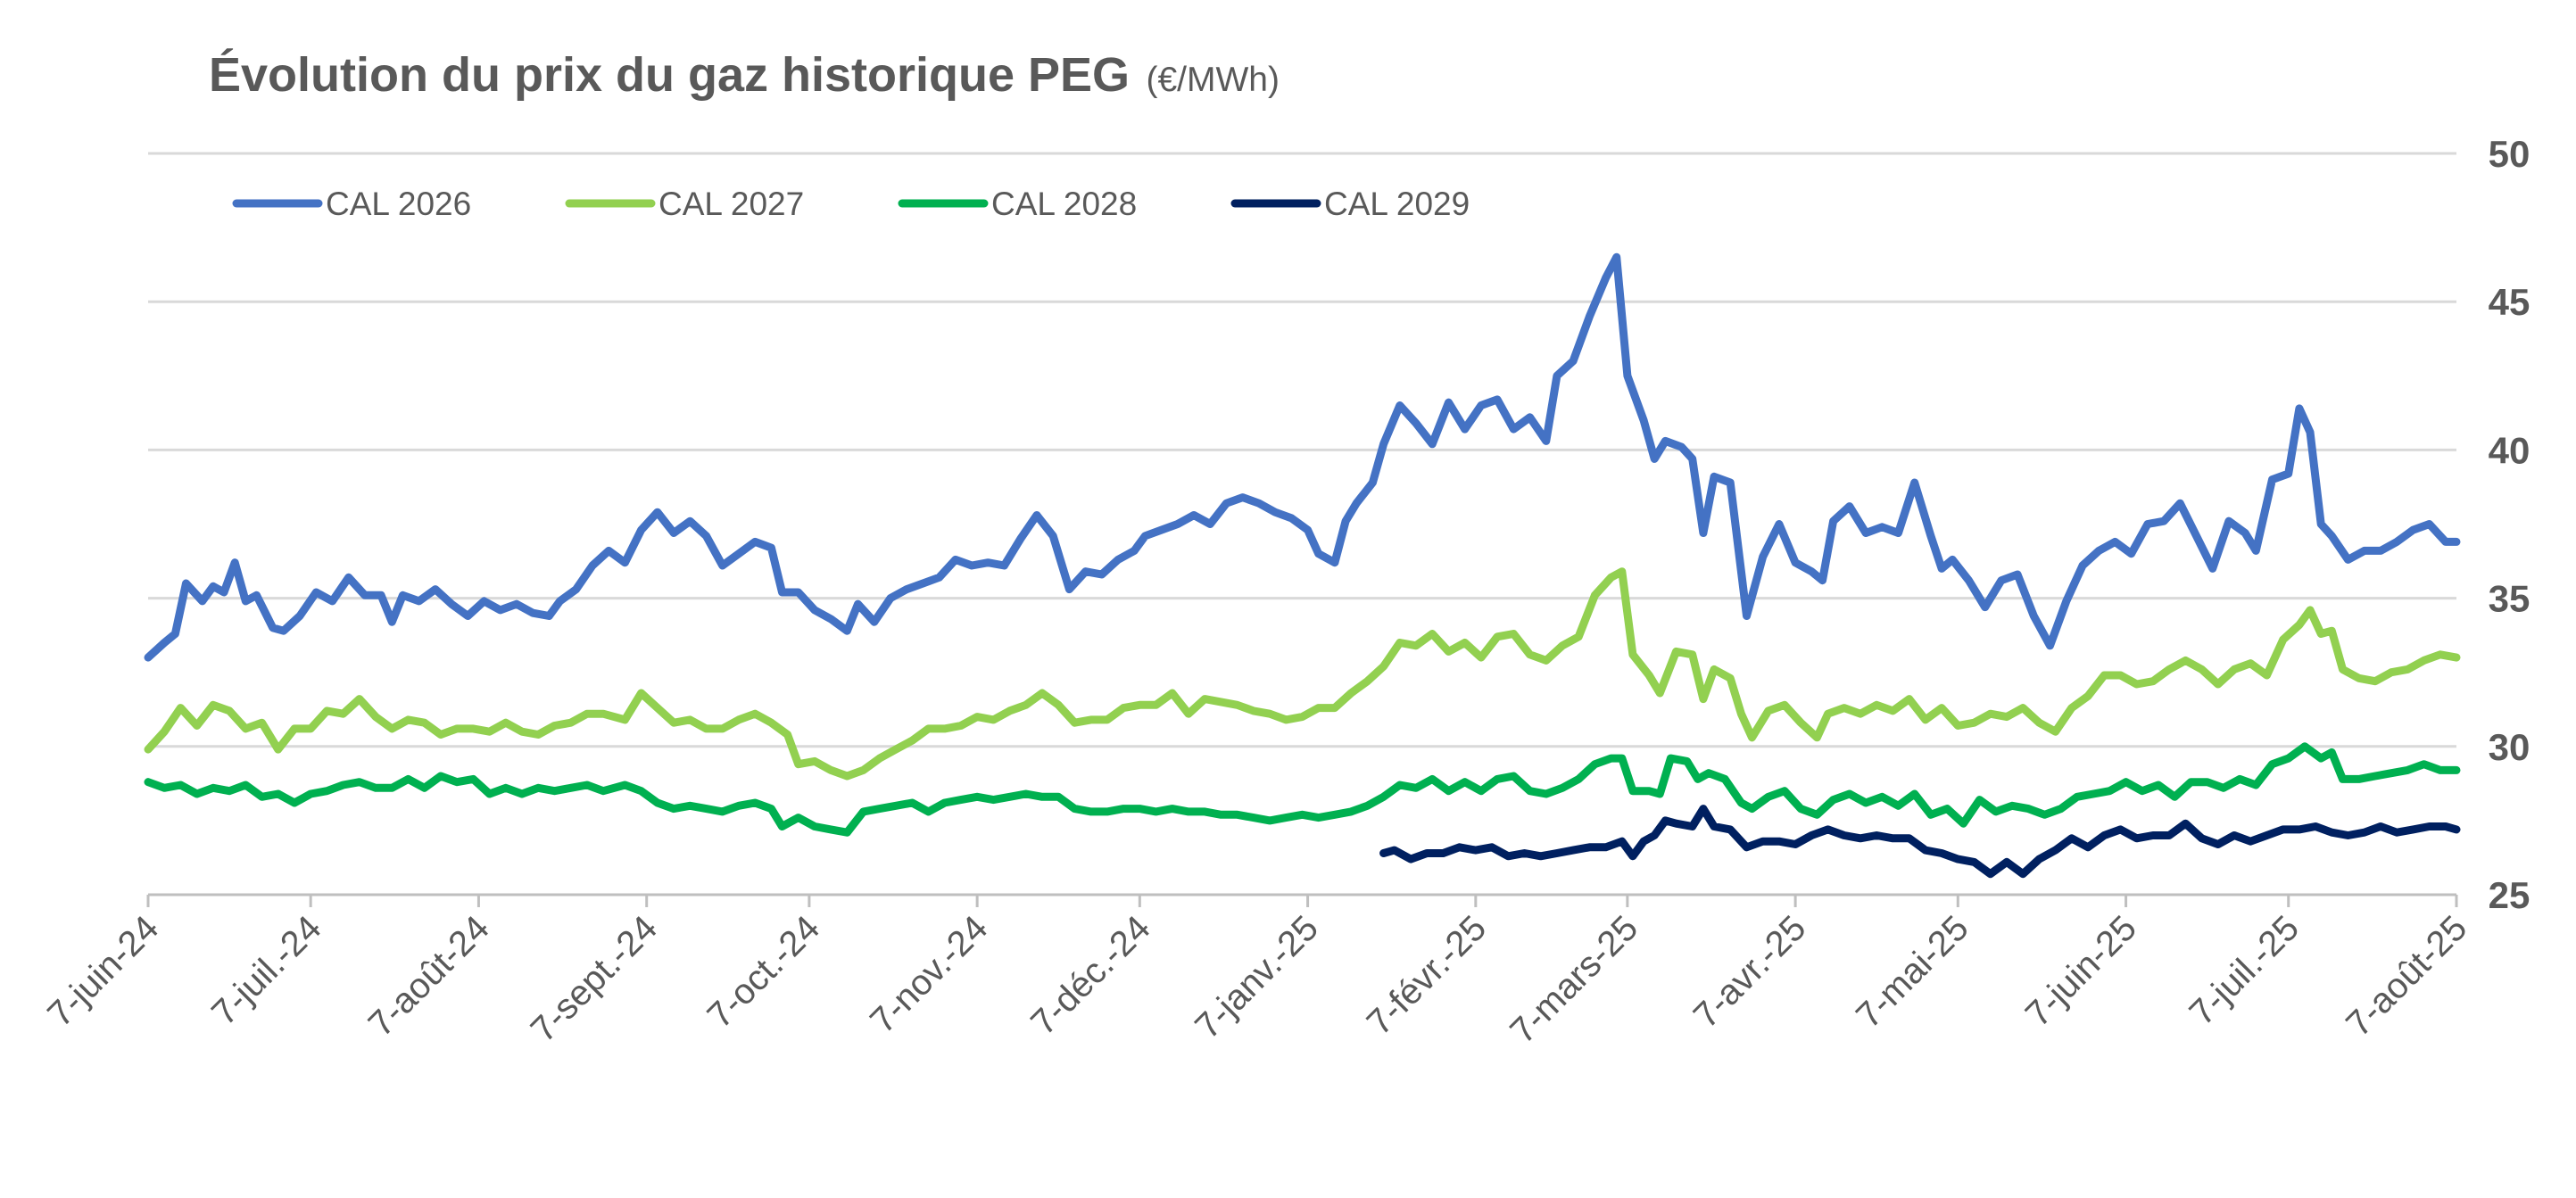  I want to click on legend-label: CAL 2027, so click(731, 204).